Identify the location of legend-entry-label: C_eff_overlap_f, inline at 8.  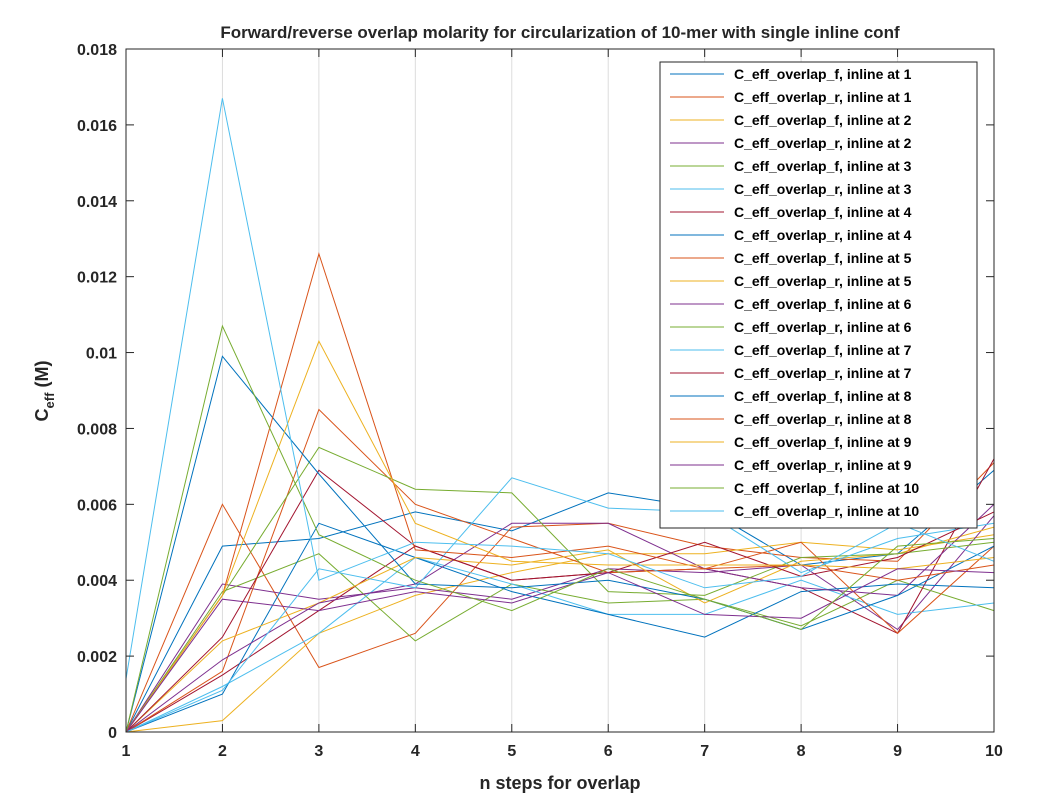
(823, 396).